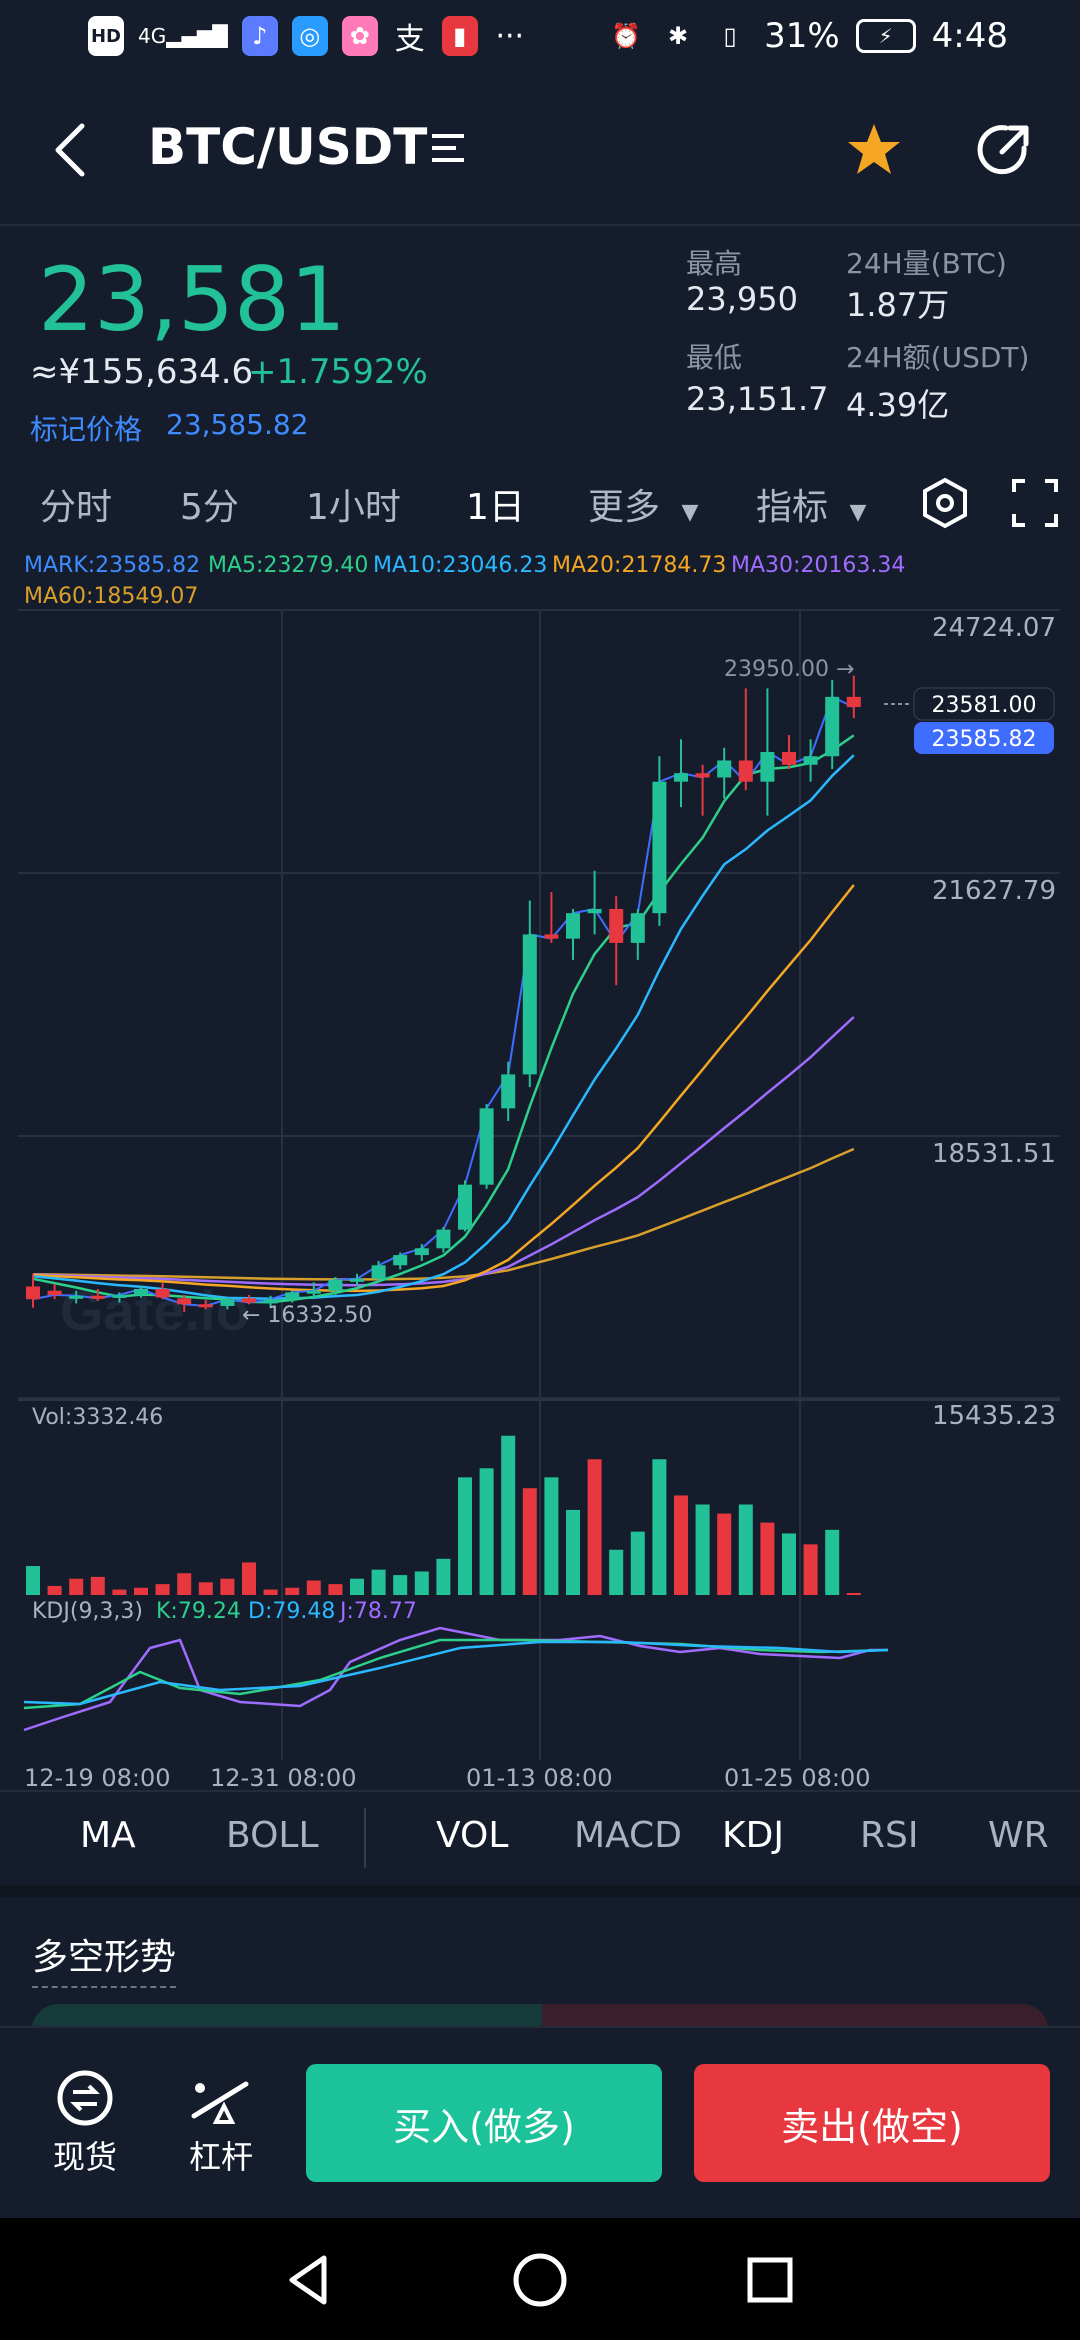  What do you see at coordinates (994, 1154) in the screenshot?
I see `y-axis-label: 18531.51` at bounding box center [994, 1154].